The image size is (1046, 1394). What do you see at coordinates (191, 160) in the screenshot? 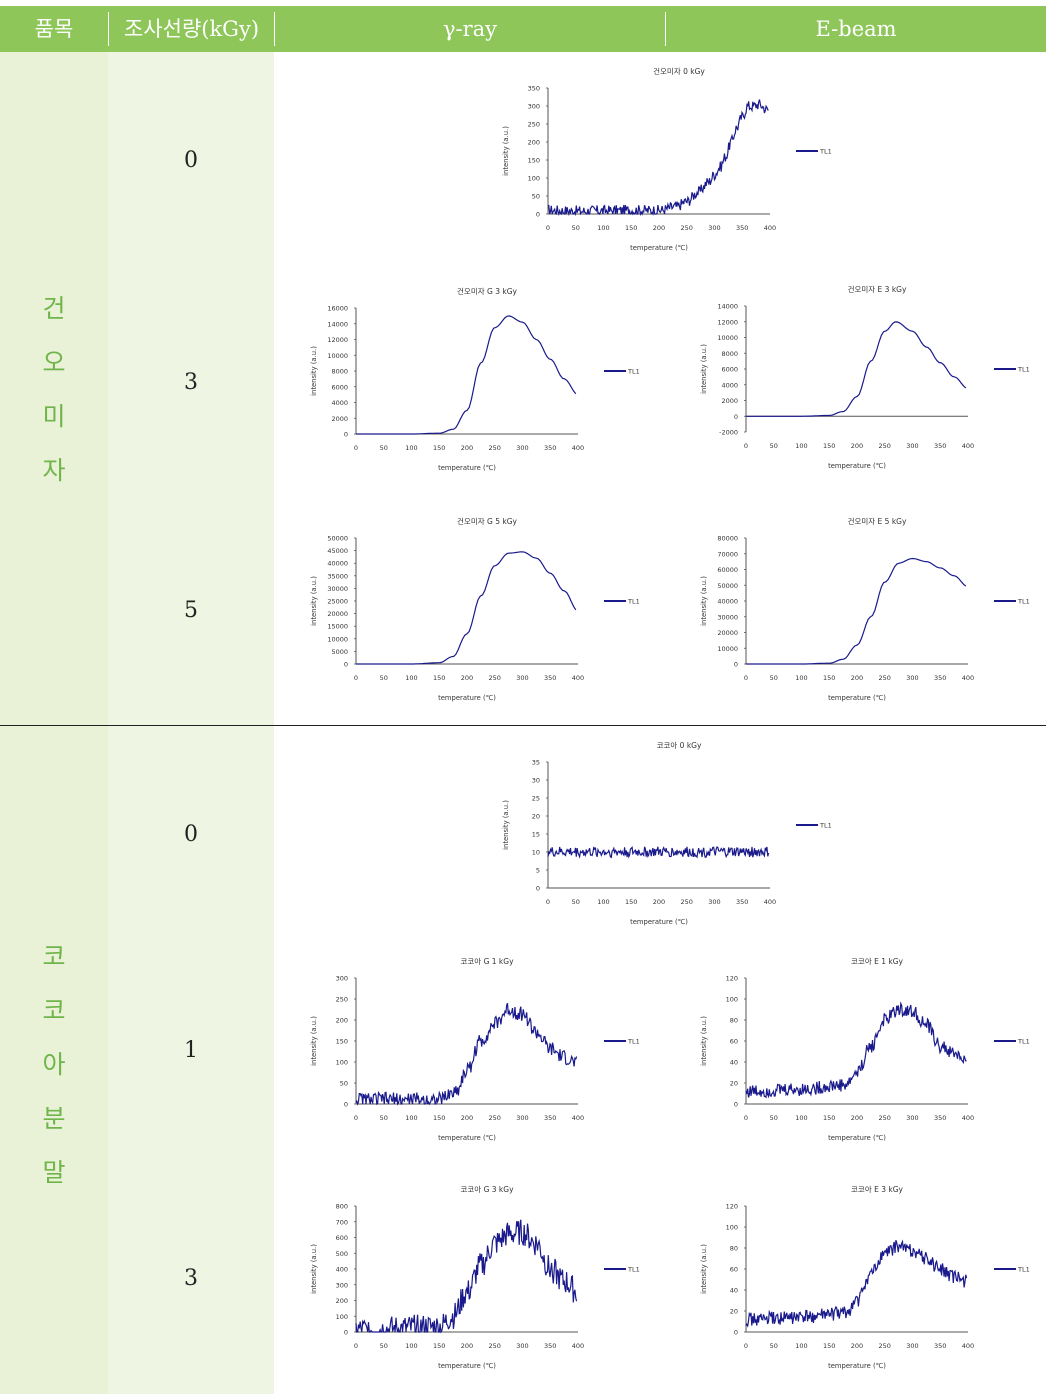
I see `dose-value: 0` at bounding box center [191, 160].